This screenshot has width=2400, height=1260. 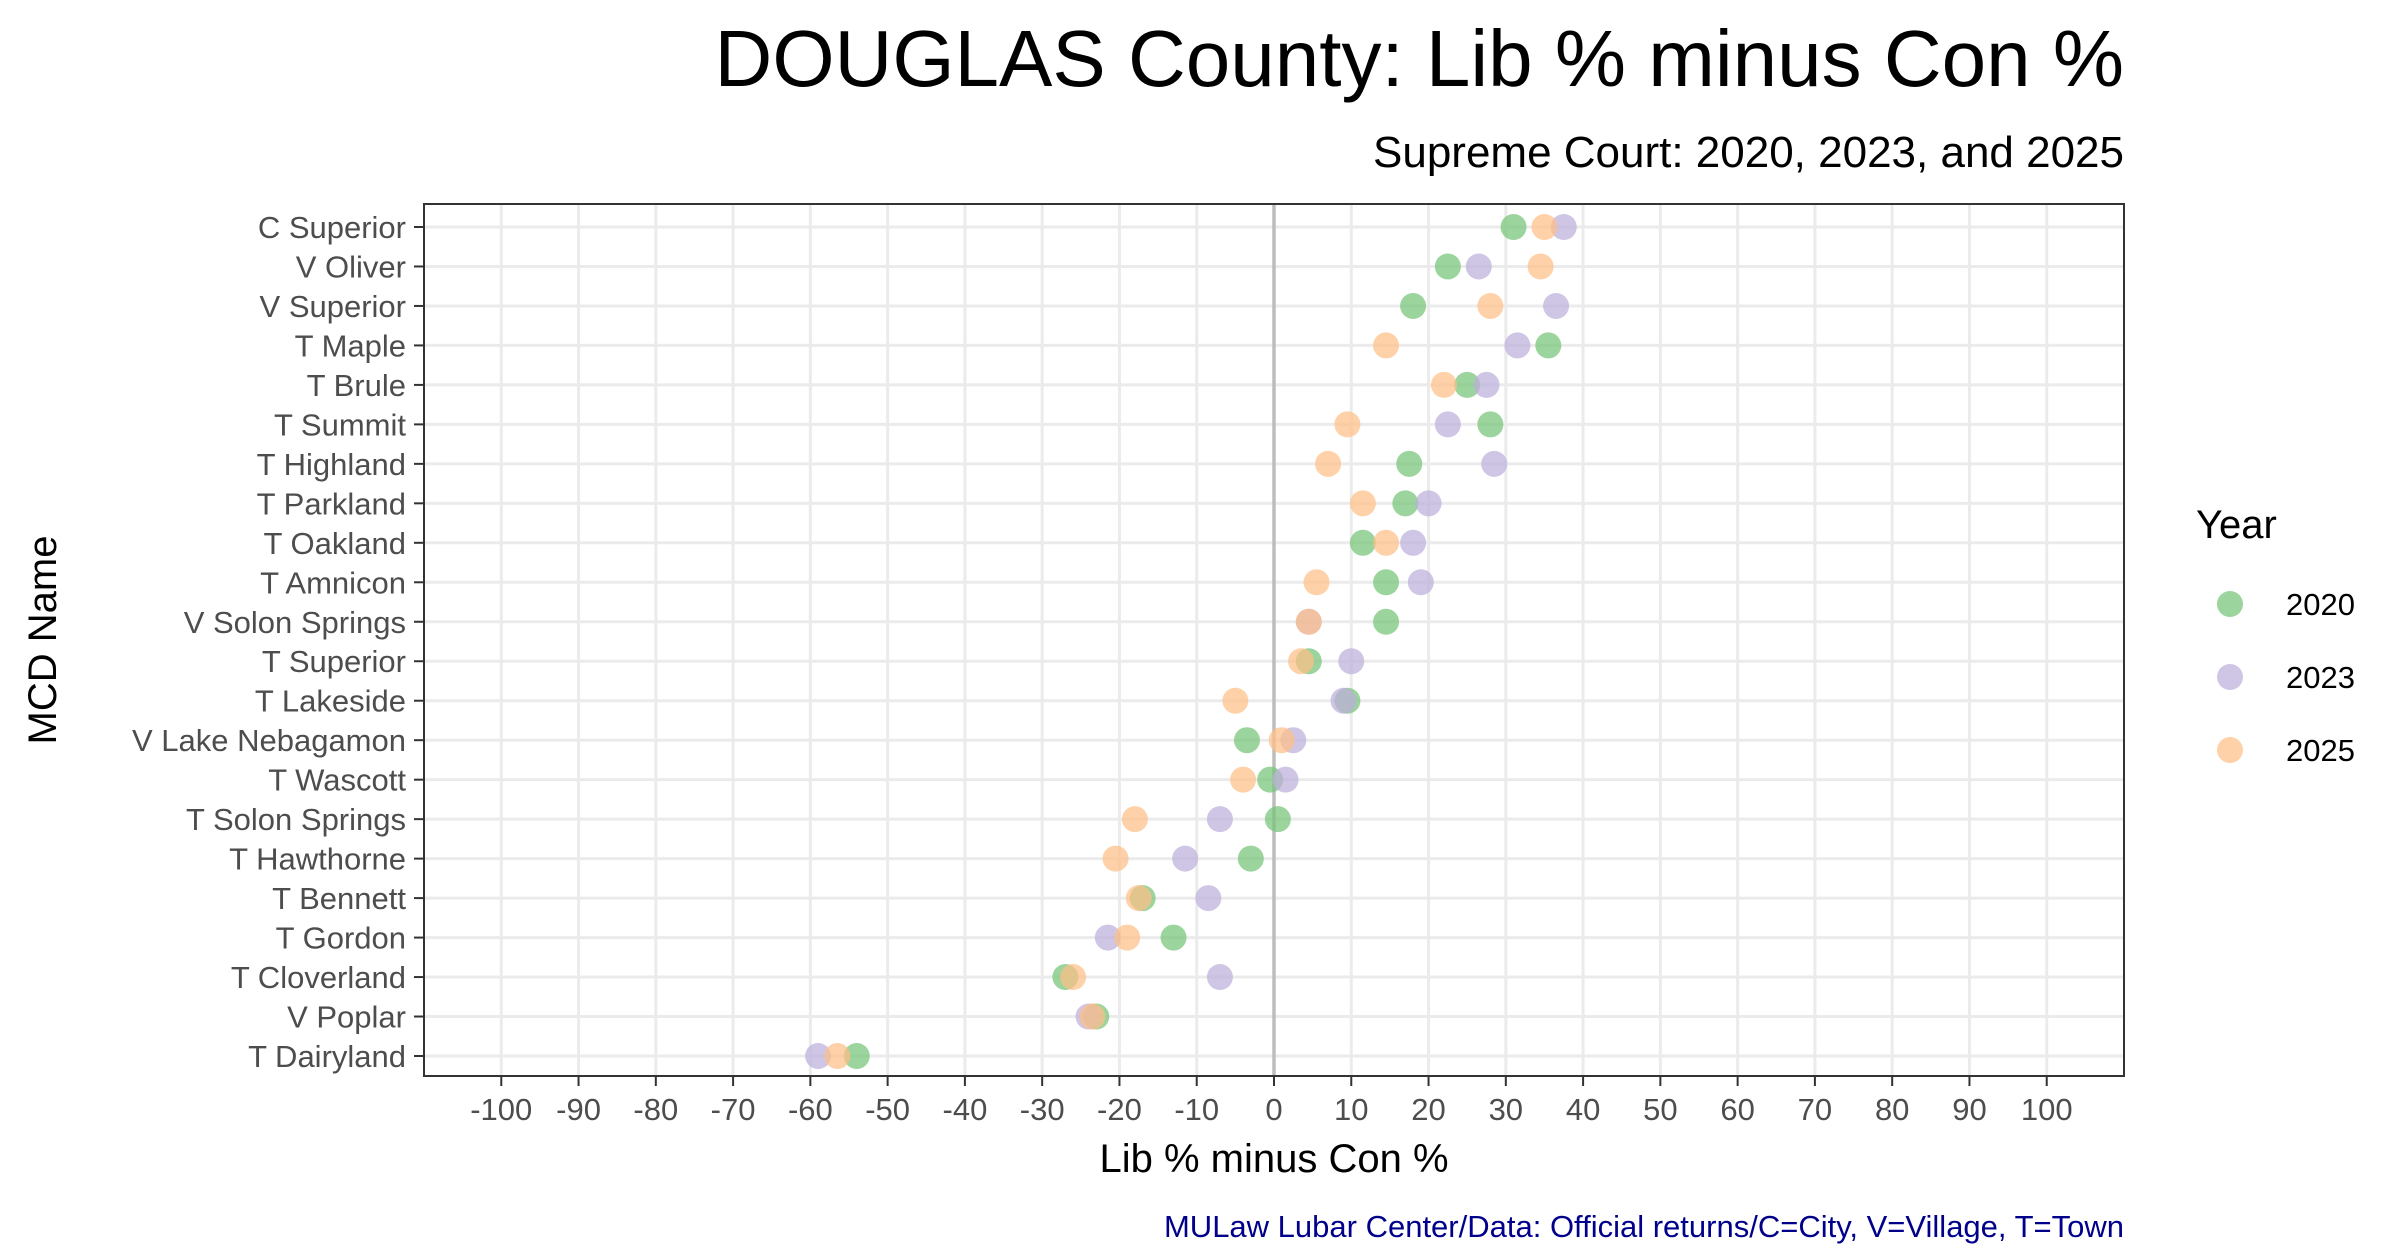 What do you see at coordinates (327, 1056) in the screenshot?
I see `y-tick-label: T Dairyland` at bounding box center [327, 1056].